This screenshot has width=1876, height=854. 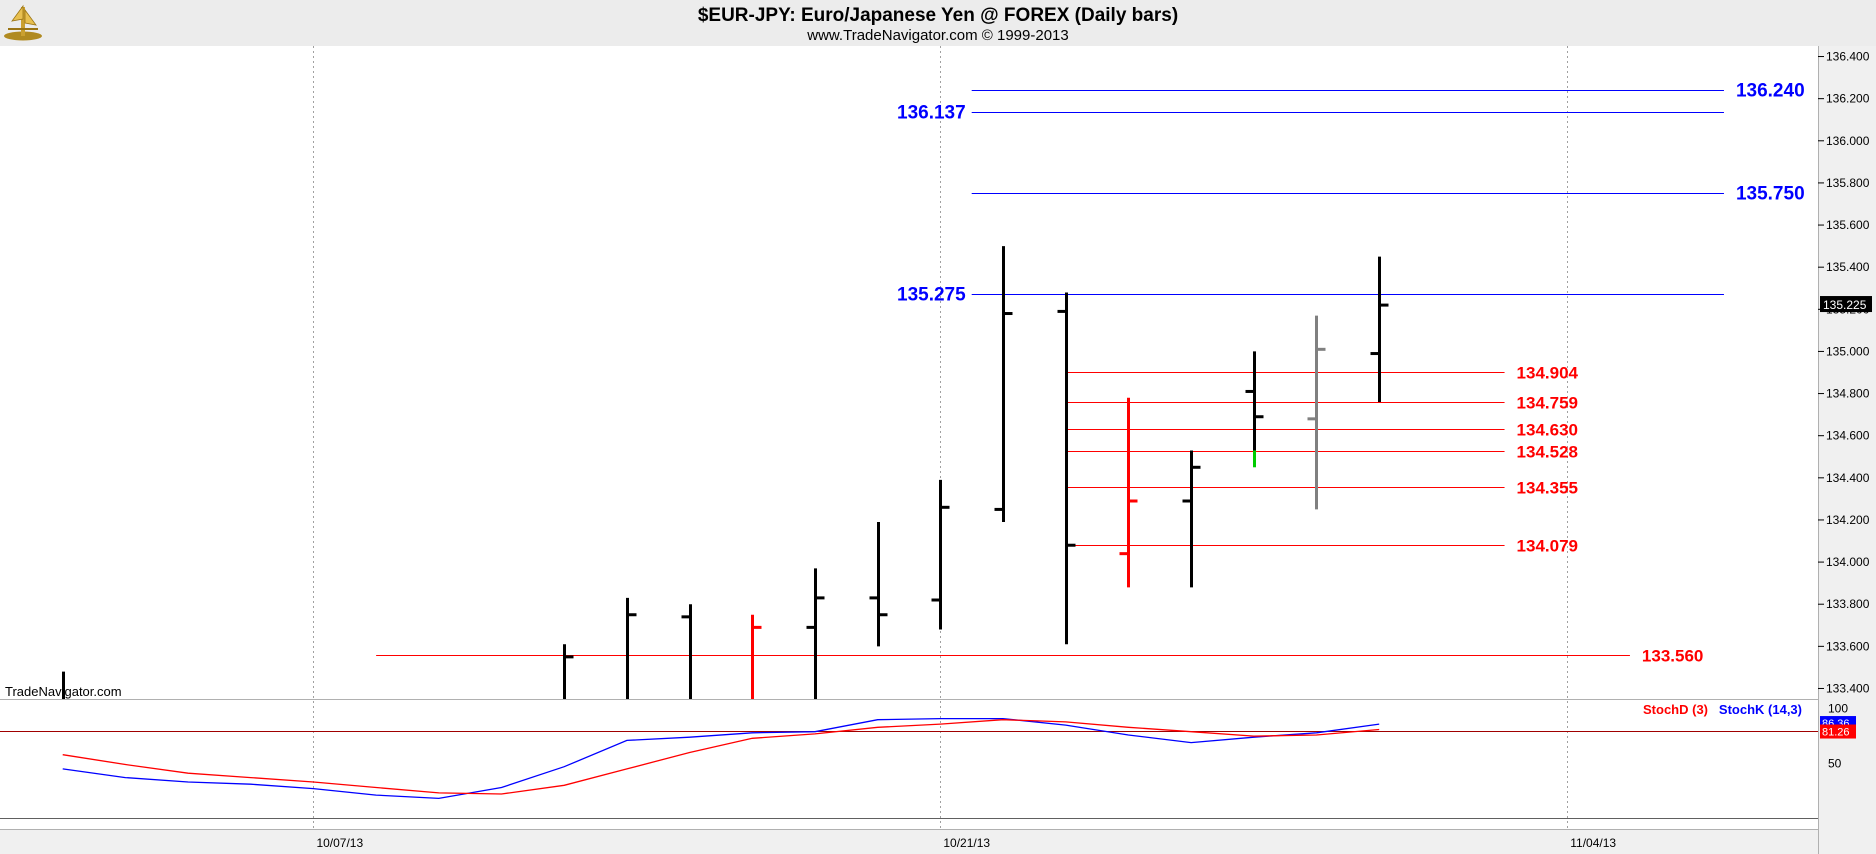 What do you see at coordinates (1835, 763) in the screenshot?
I see `stoch-y-tick-label: 50` at bounding box center [1835, 763].